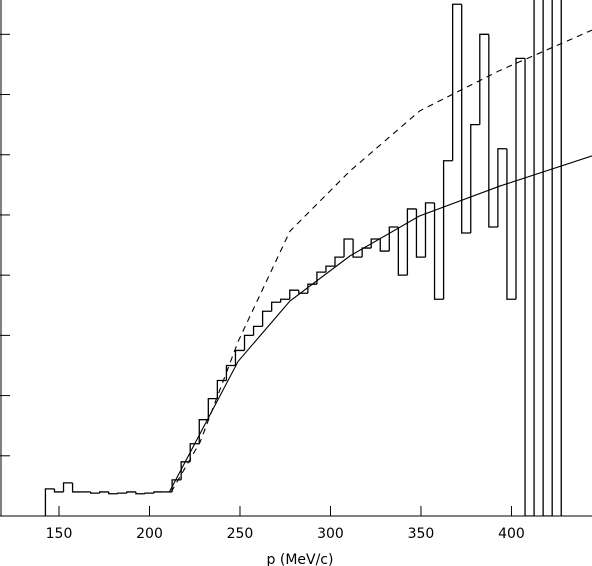 The image size is (592, 566). I want to click on x-tick-label: 400, so click(511, 534).